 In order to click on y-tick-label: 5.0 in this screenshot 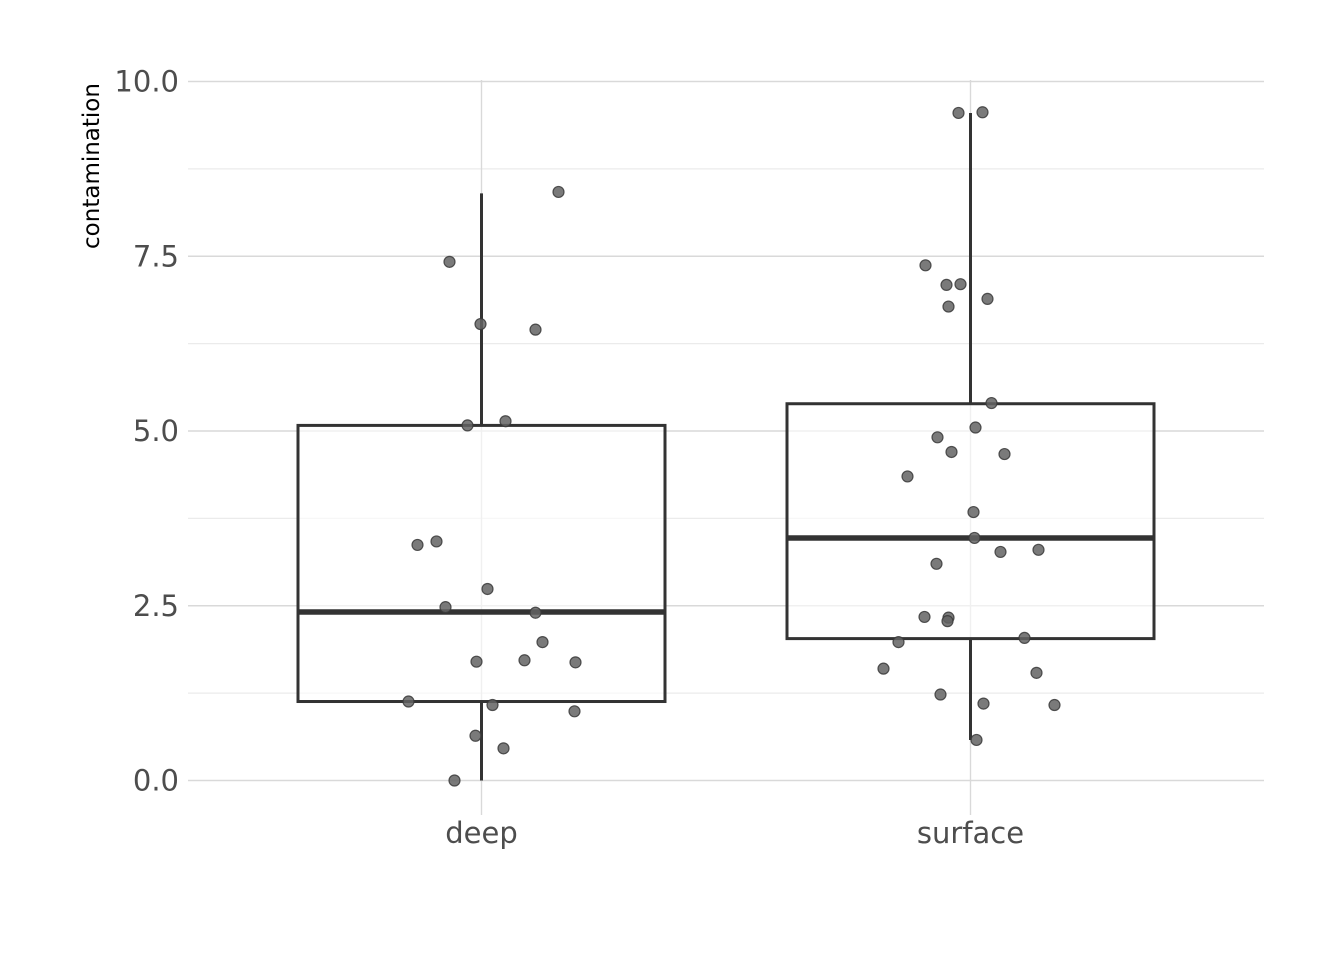, I will do `click(156, 431)`.